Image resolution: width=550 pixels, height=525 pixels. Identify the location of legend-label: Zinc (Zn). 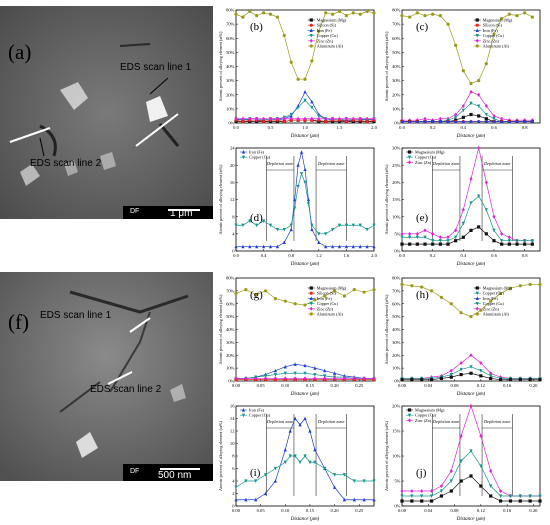
(423, 162).